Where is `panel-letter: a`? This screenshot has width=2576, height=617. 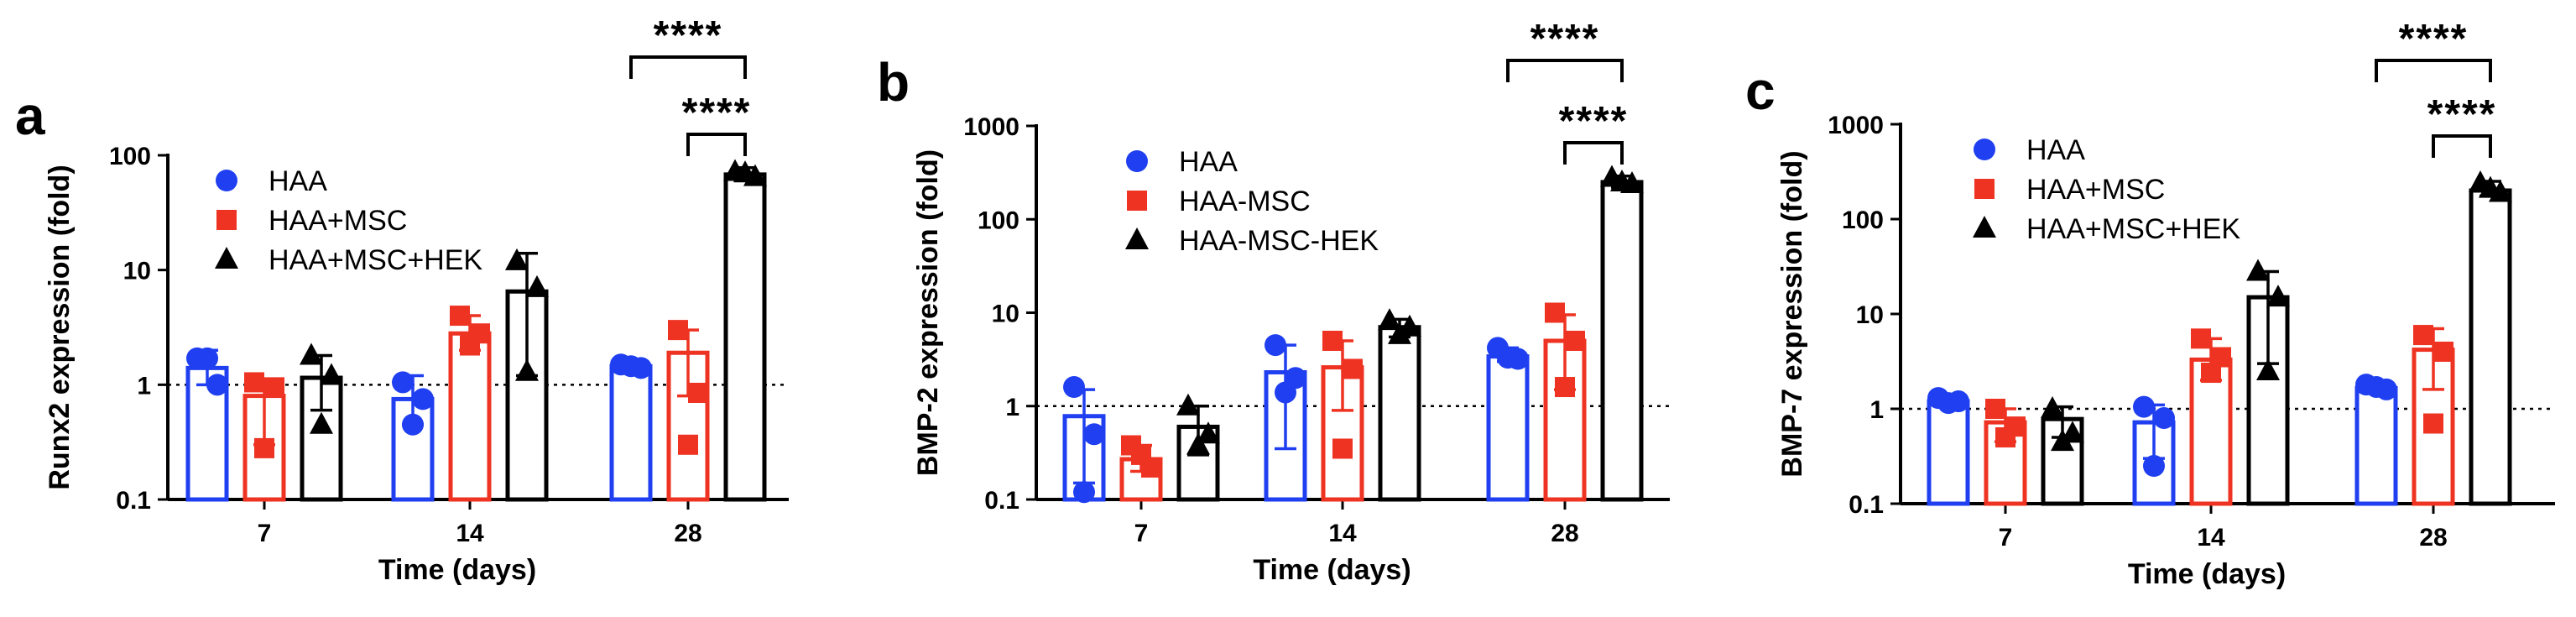
panel-letter: a is located at coordinates (30, 116).